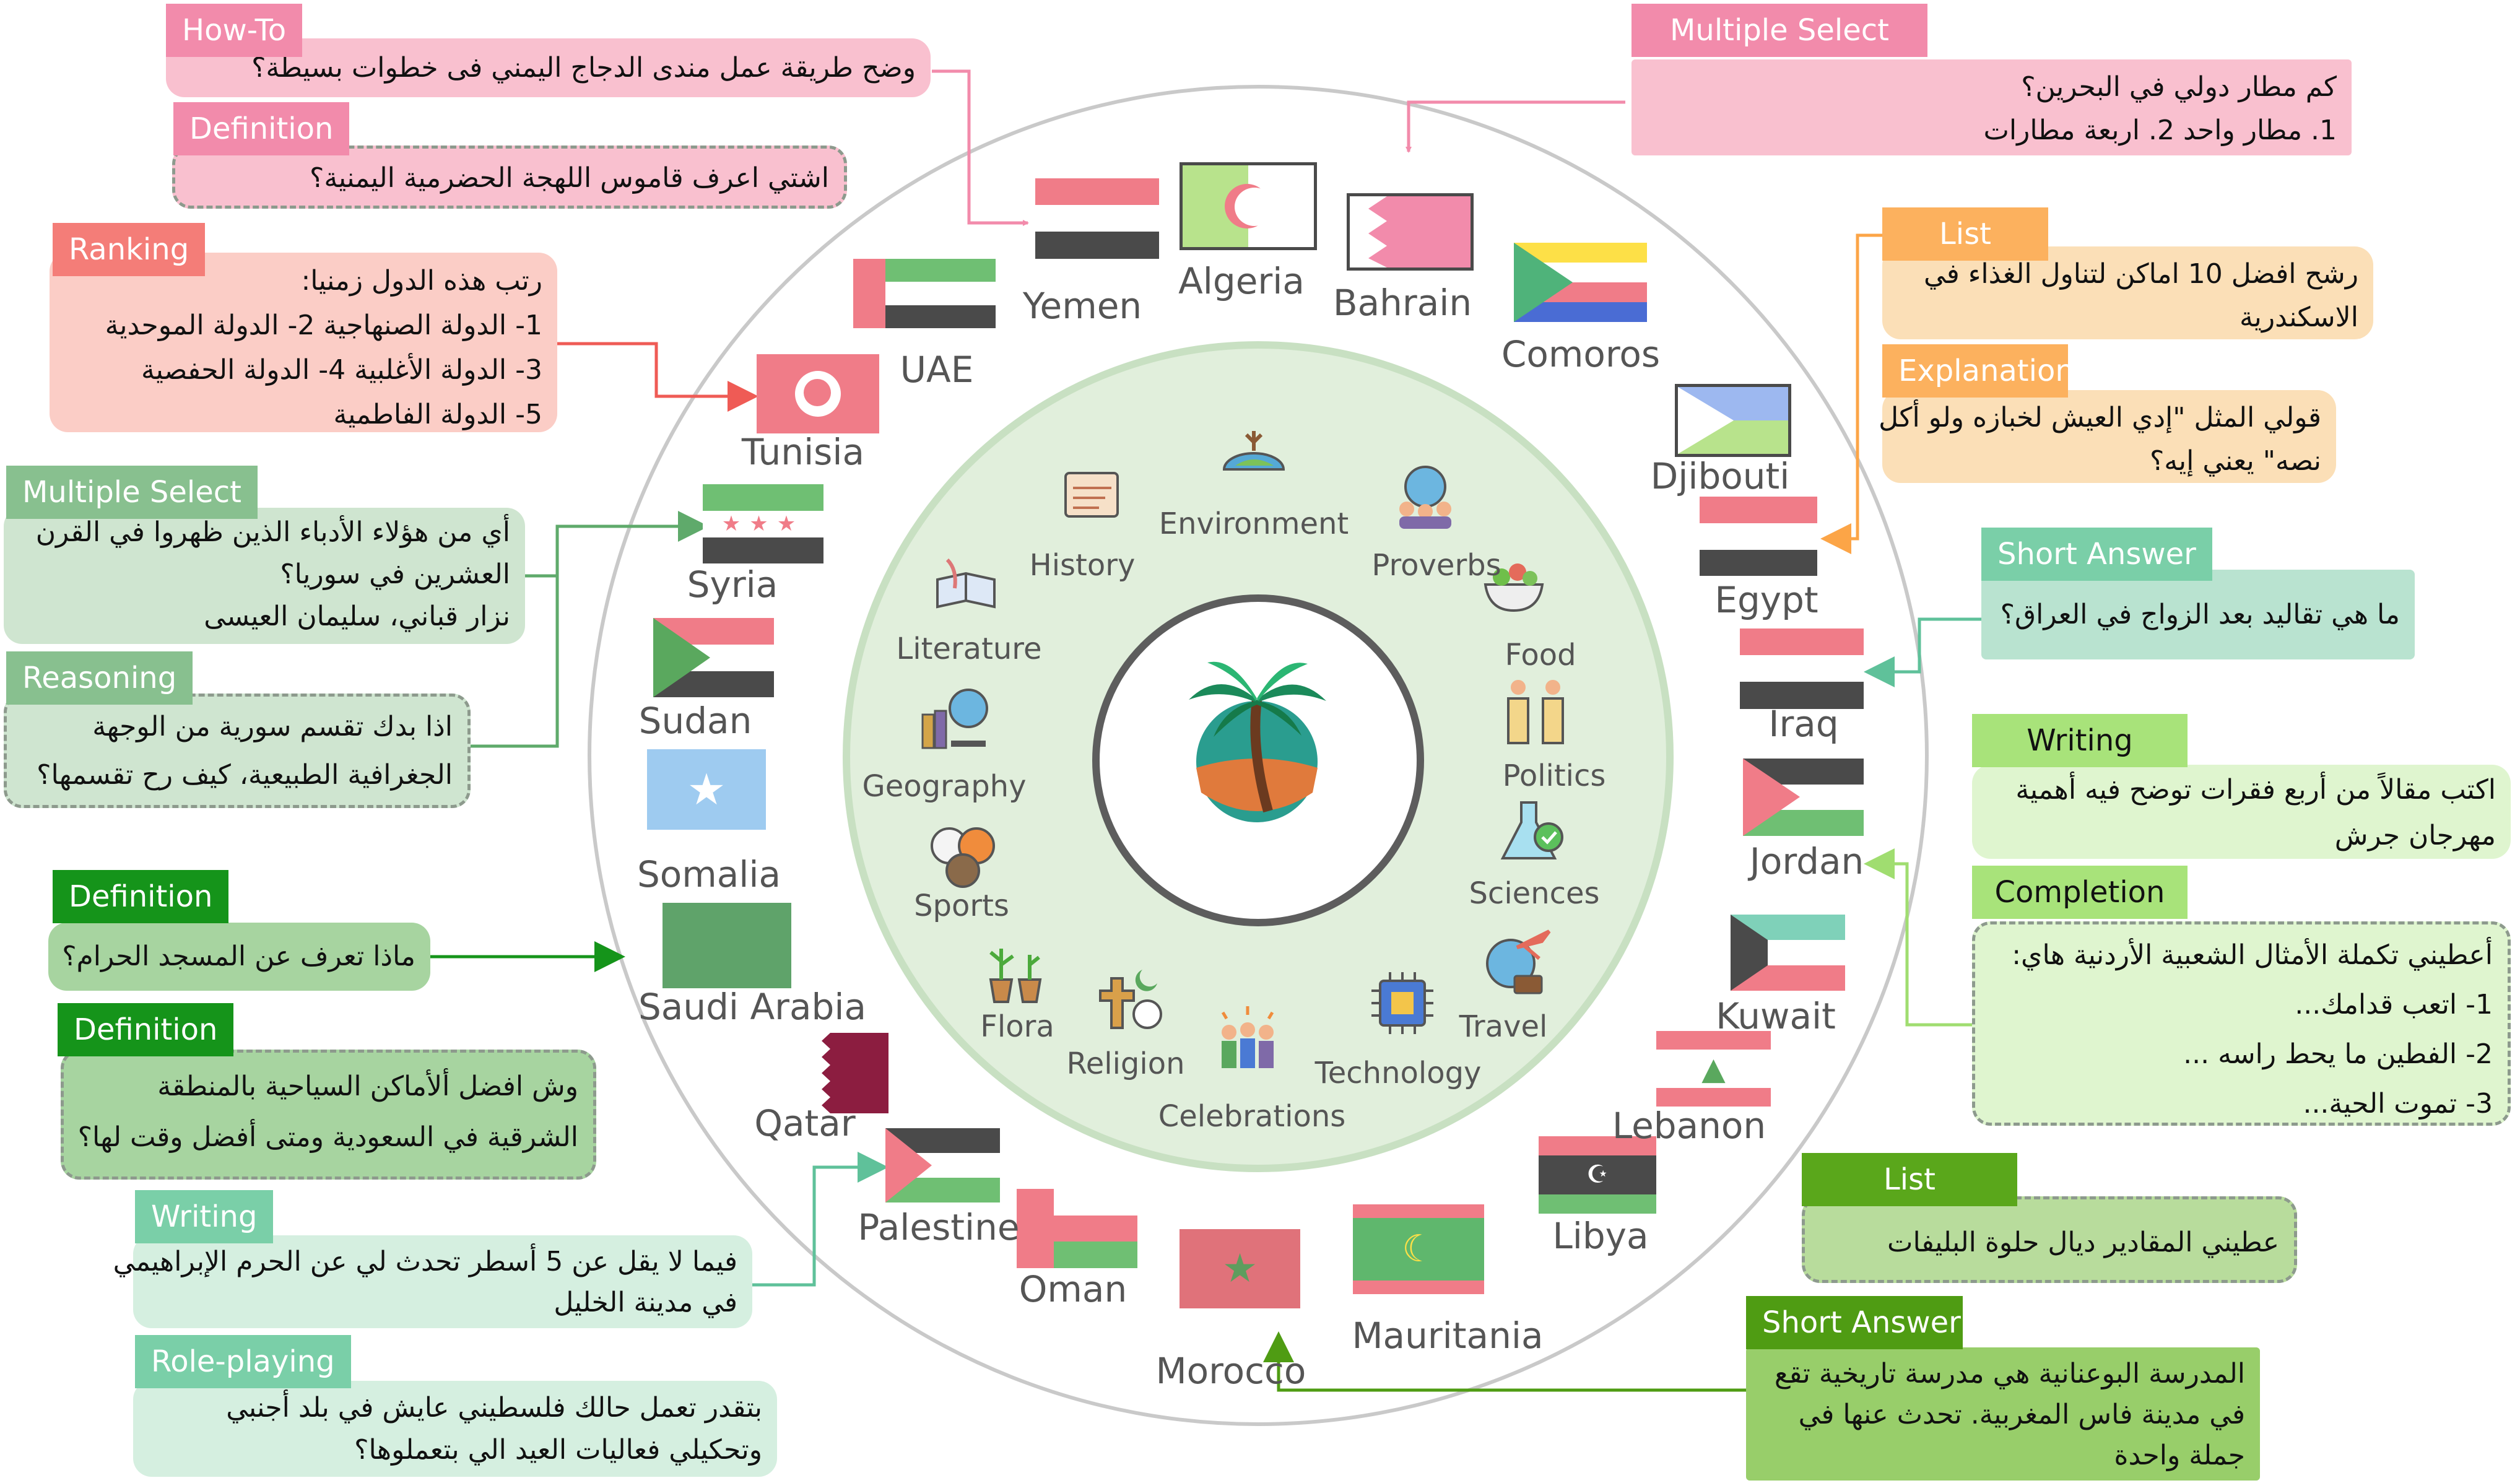 This screenshot has height=1483, width=2520. What do you see at coordinates (658, 377) in the screenshot?
I see `connector-ranking` at bounding box center [658, 377].